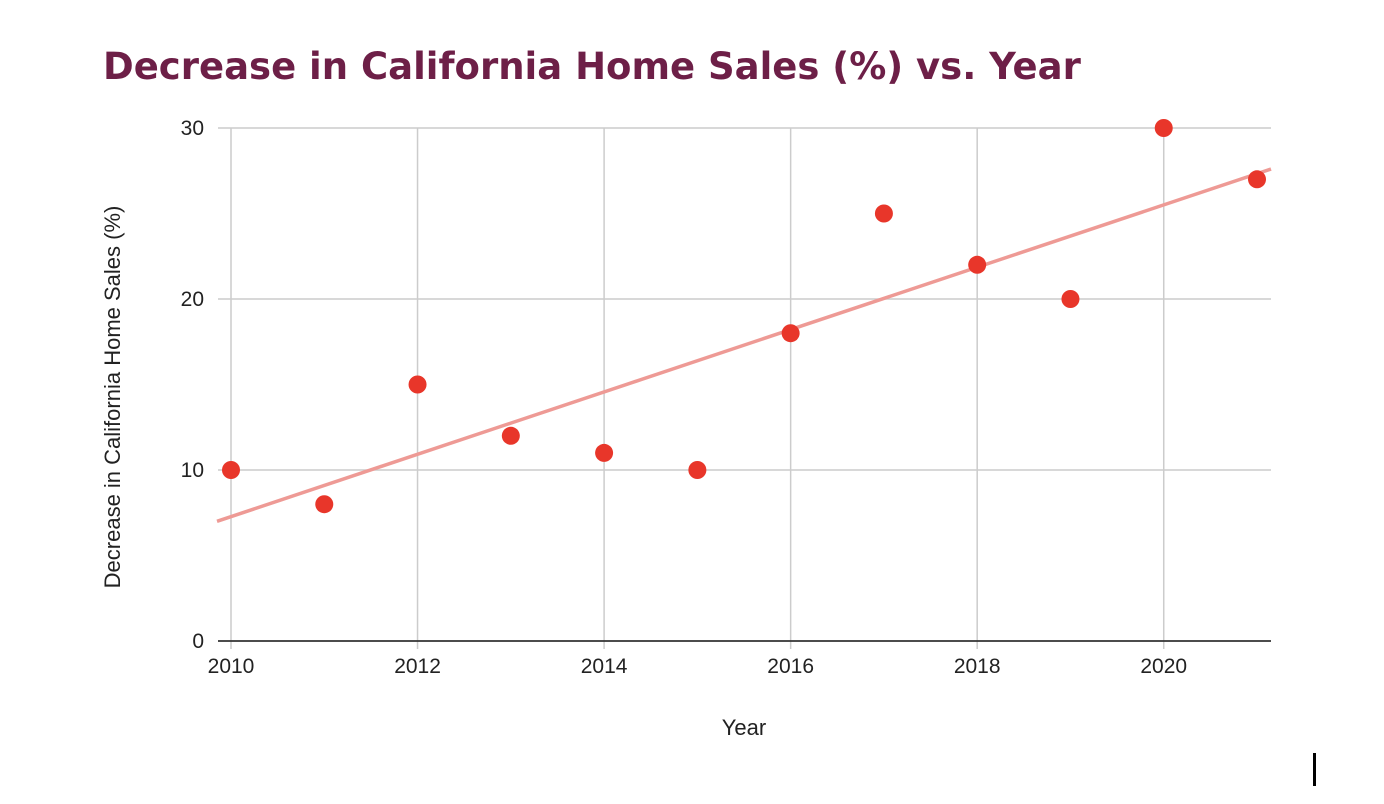 The width and height of the screenshot is (1384, 804). What do you see at coordinates (192, 470) in the screenshot?
I see `y-tick-label: 10` at bounding box center [192, 470].